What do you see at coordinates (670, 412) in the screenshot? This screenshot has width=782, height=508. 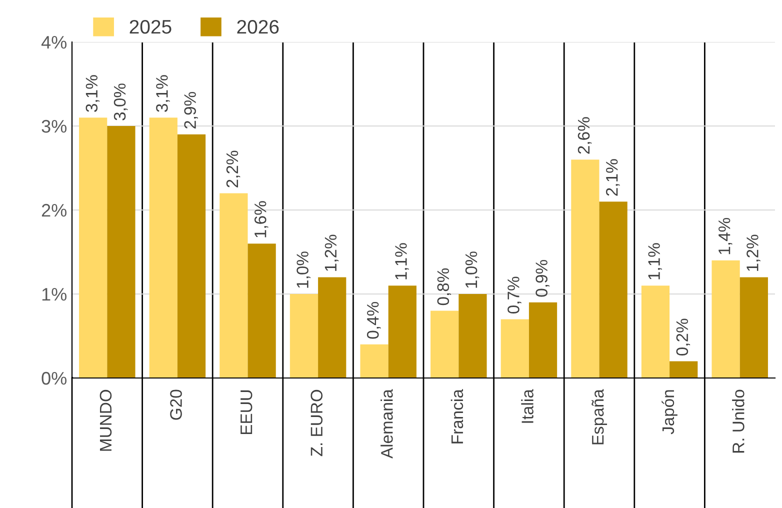 I see `x-tick-label: Japón` at bounding box center [670, 412].